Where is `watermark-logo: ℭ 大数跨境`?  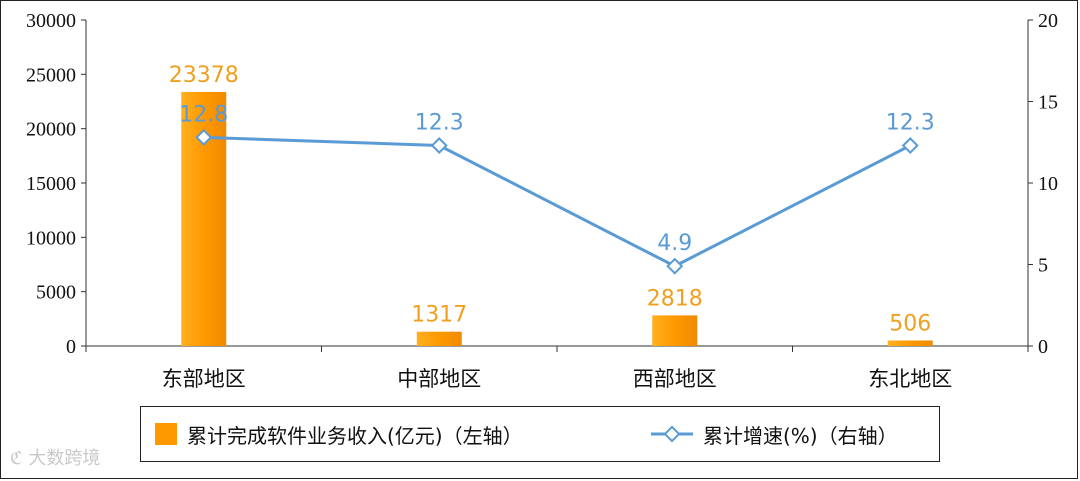 watermark-logo: ℭ 大数跨境 is located at coordinates (55, 458).